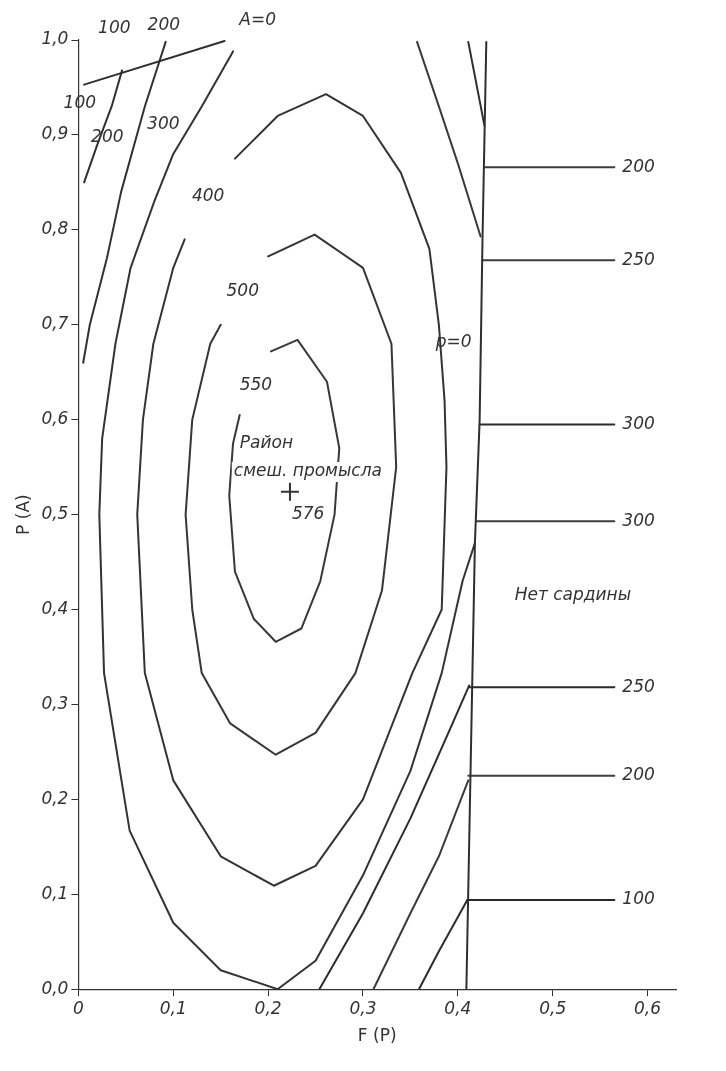  What do you see at coordinates (363, 1007) in the screenshot?
I see `x-tick-label: 0,3` at bounding box center [363, 1007].